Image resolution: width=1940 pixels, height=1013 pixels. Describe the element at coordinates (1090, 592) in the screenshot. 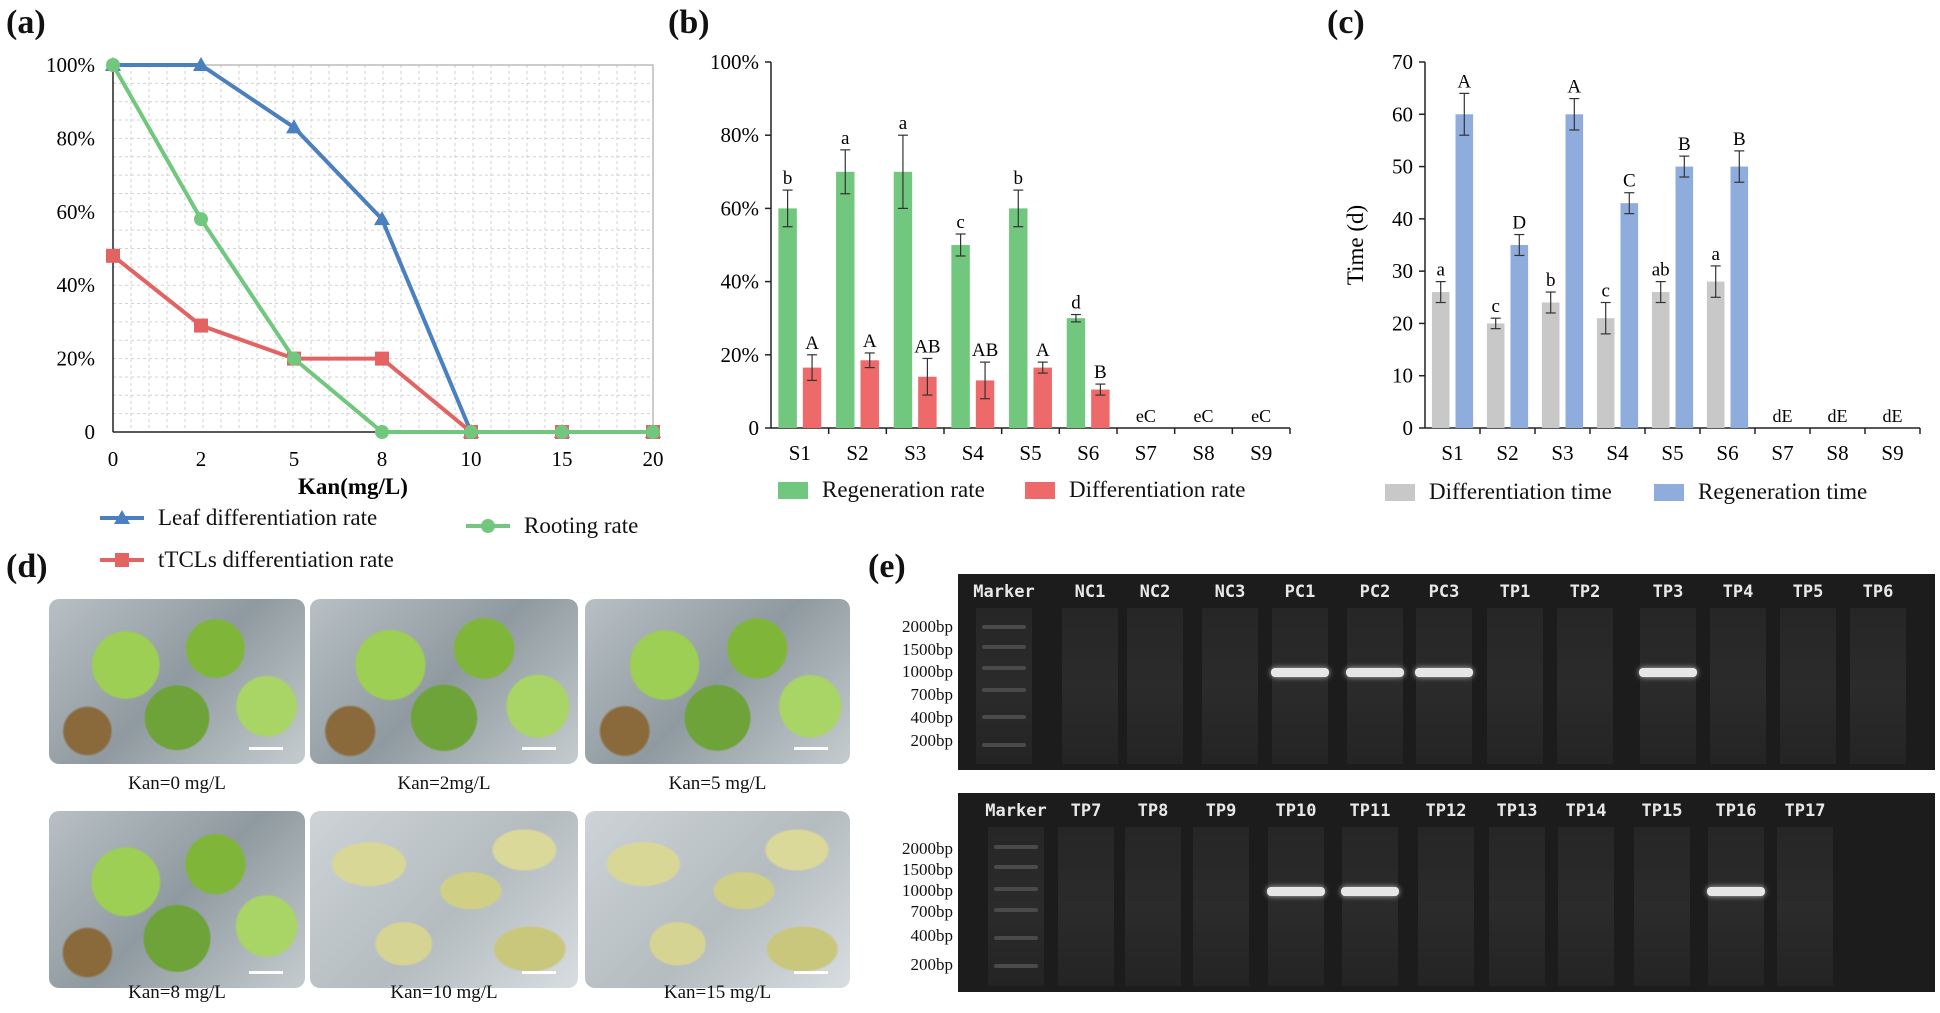

I see `lane-label: NC1` at that location.